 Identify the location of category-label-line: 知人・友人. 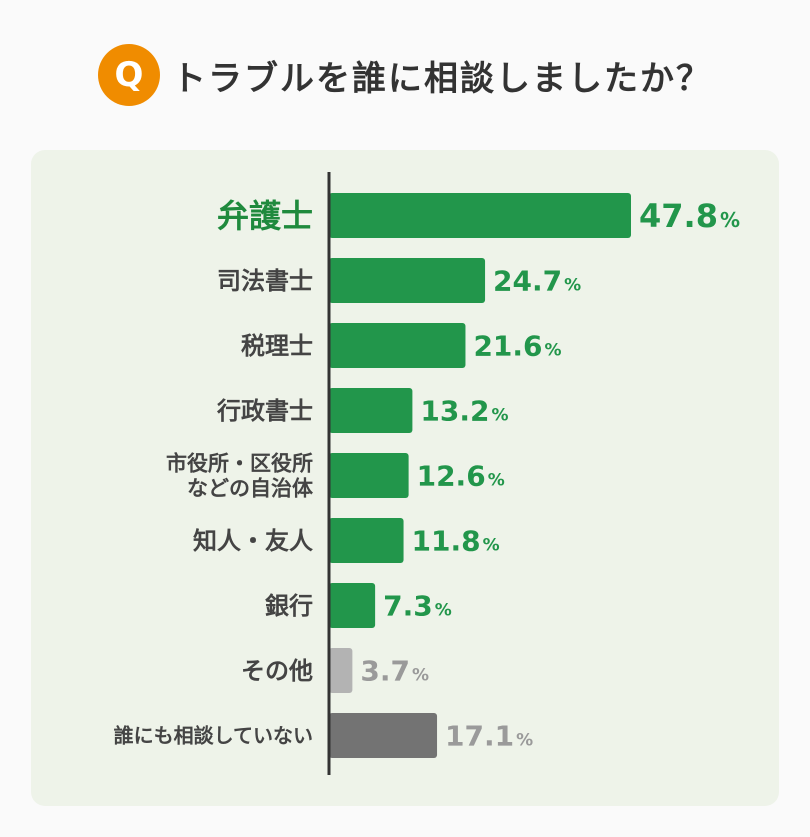
(253, 541).